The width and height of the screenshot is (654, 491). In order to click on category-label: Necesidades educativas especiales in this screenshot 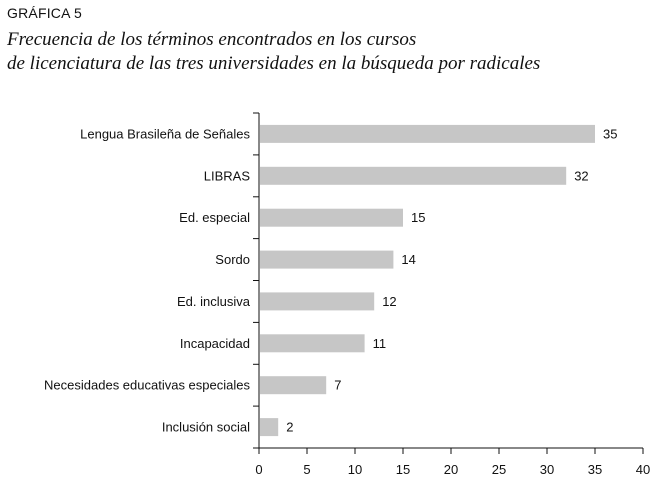, I will do `click(147, 385)`.